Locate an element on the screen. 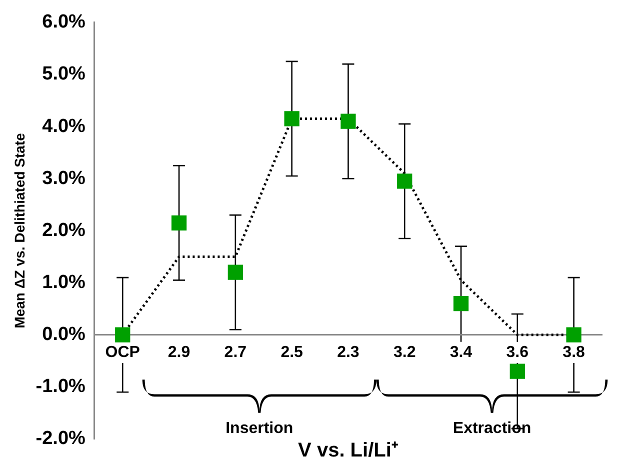 Image resolution: width=621 pixels, height=471 pixels. x-tick-label: 3.6 is located at coordinates (517, 352).